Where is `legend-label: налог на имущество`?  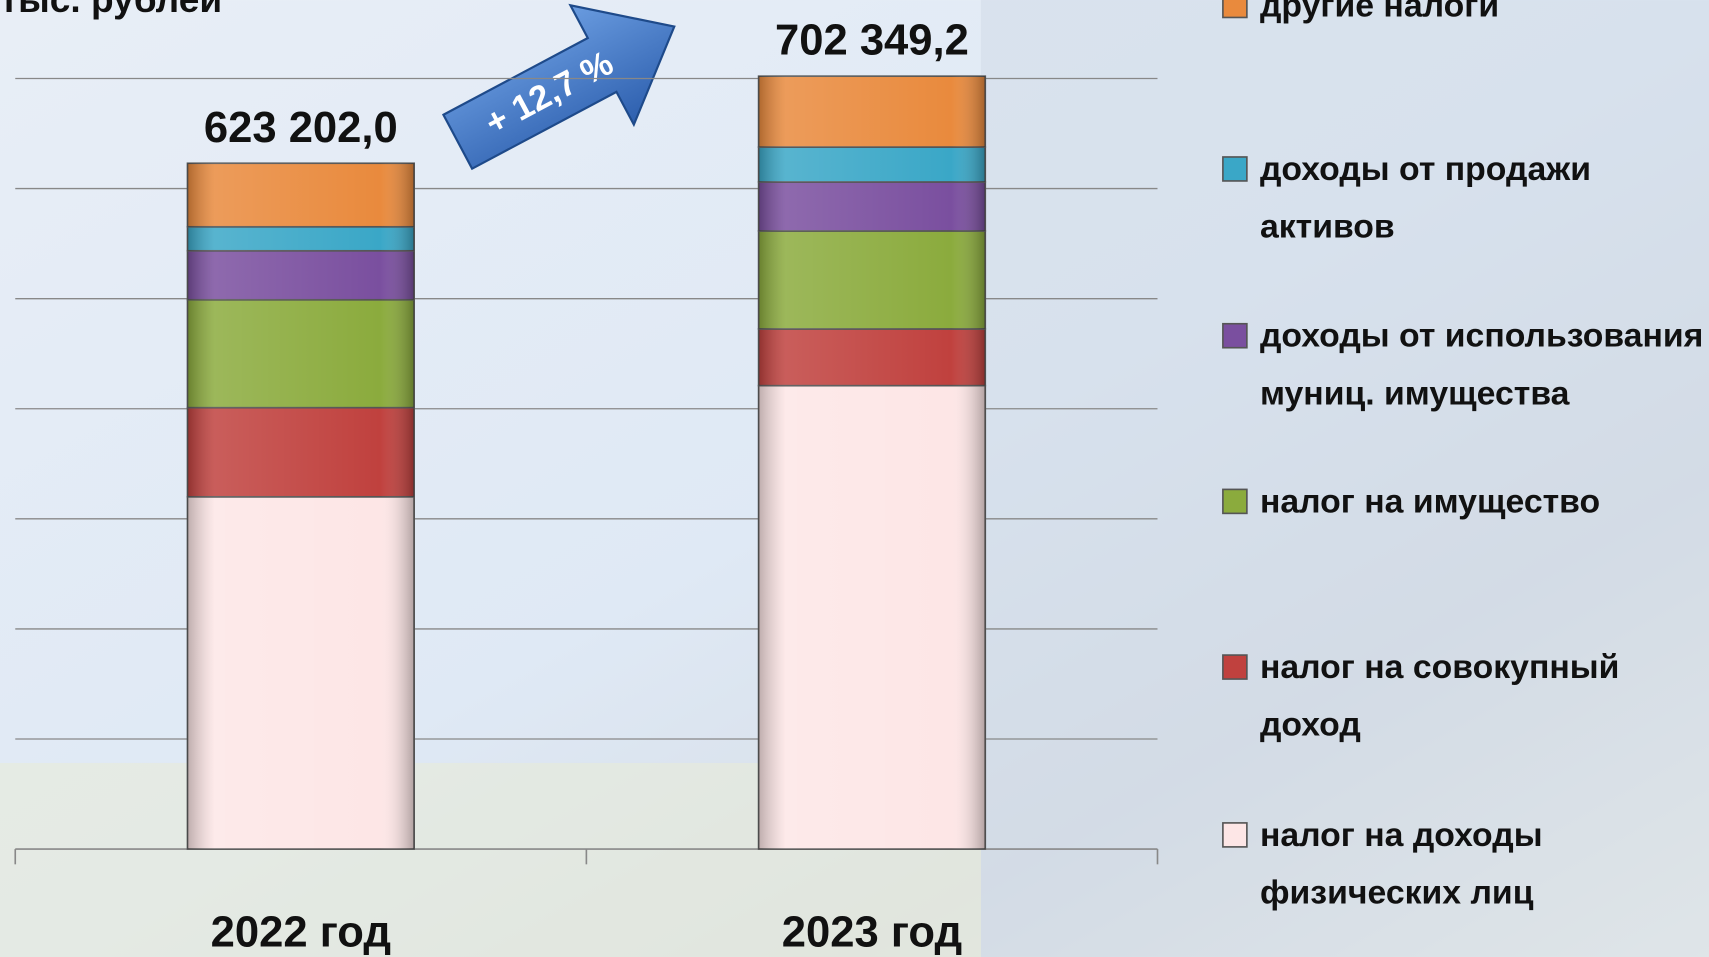
legend-label: налог на имущество is located at coordinates (1430, 500).